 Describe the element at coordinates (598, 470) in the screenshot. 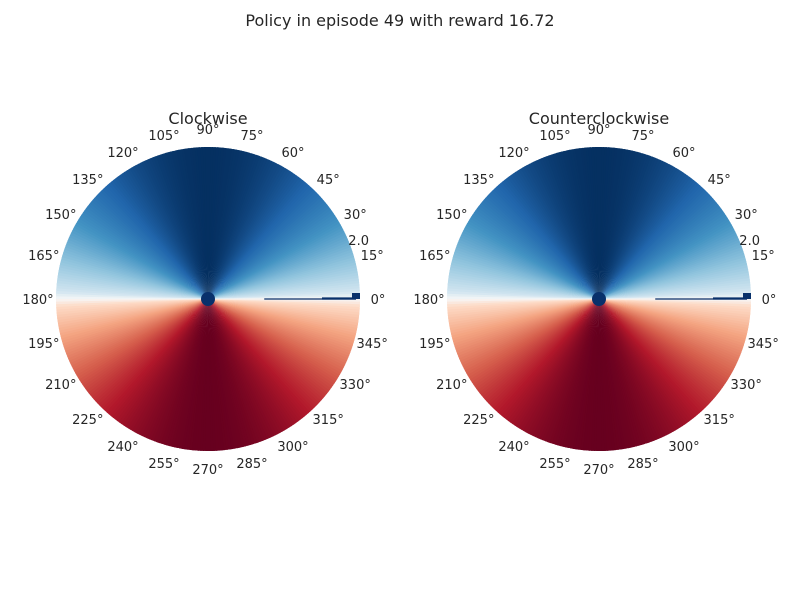

I see `theta-tick-label: 270°` at that location.